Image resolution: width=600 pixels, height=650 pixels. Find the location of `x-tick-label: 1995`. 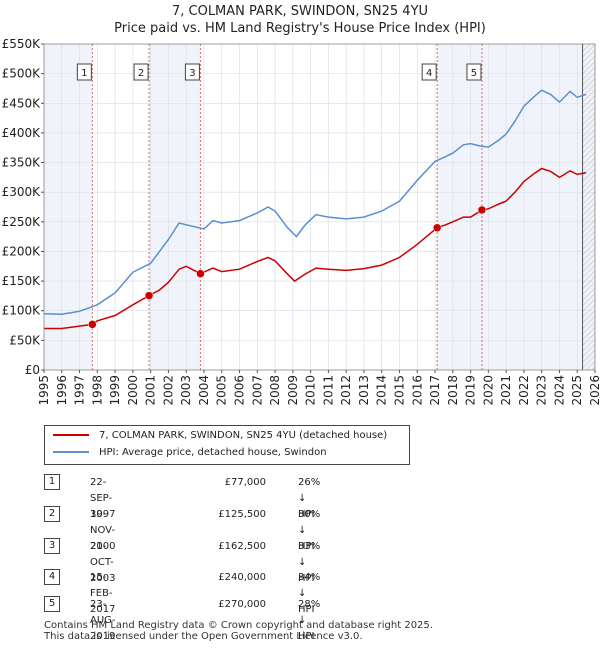

x-tick-label: 1995 is located at coordinates (44, 390).